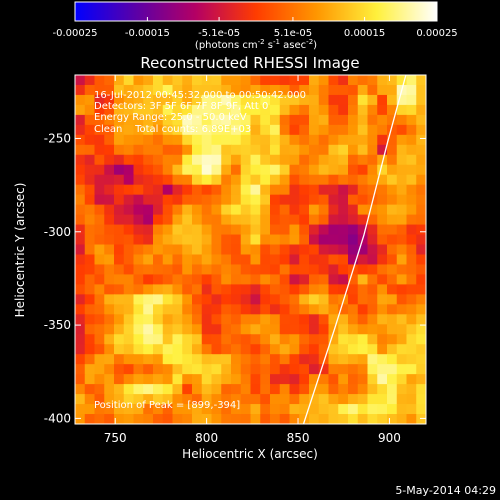  Describe the element at coordinates (436, 33) in the screenshot. I see `colorbar-tick-label: 0.00025` at that location.